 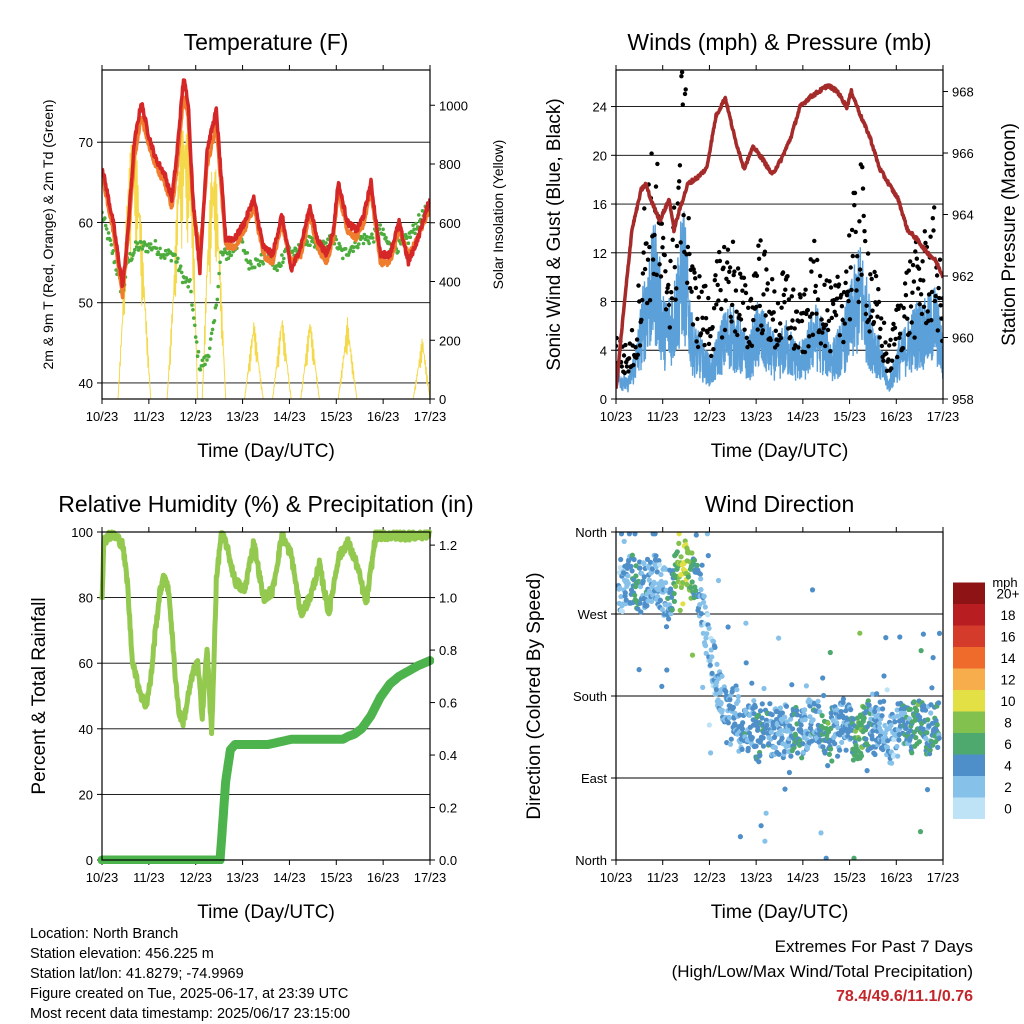 I want to click on x-tick-label: 10/23, so click(x=616, y=877).